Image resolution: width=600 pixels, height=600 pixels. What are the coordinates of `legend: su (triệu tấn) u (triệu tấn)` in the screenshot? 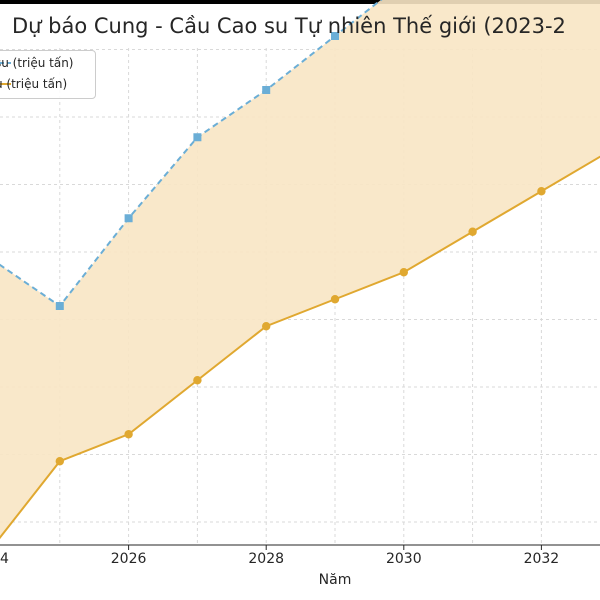 It's located at (48, 74).